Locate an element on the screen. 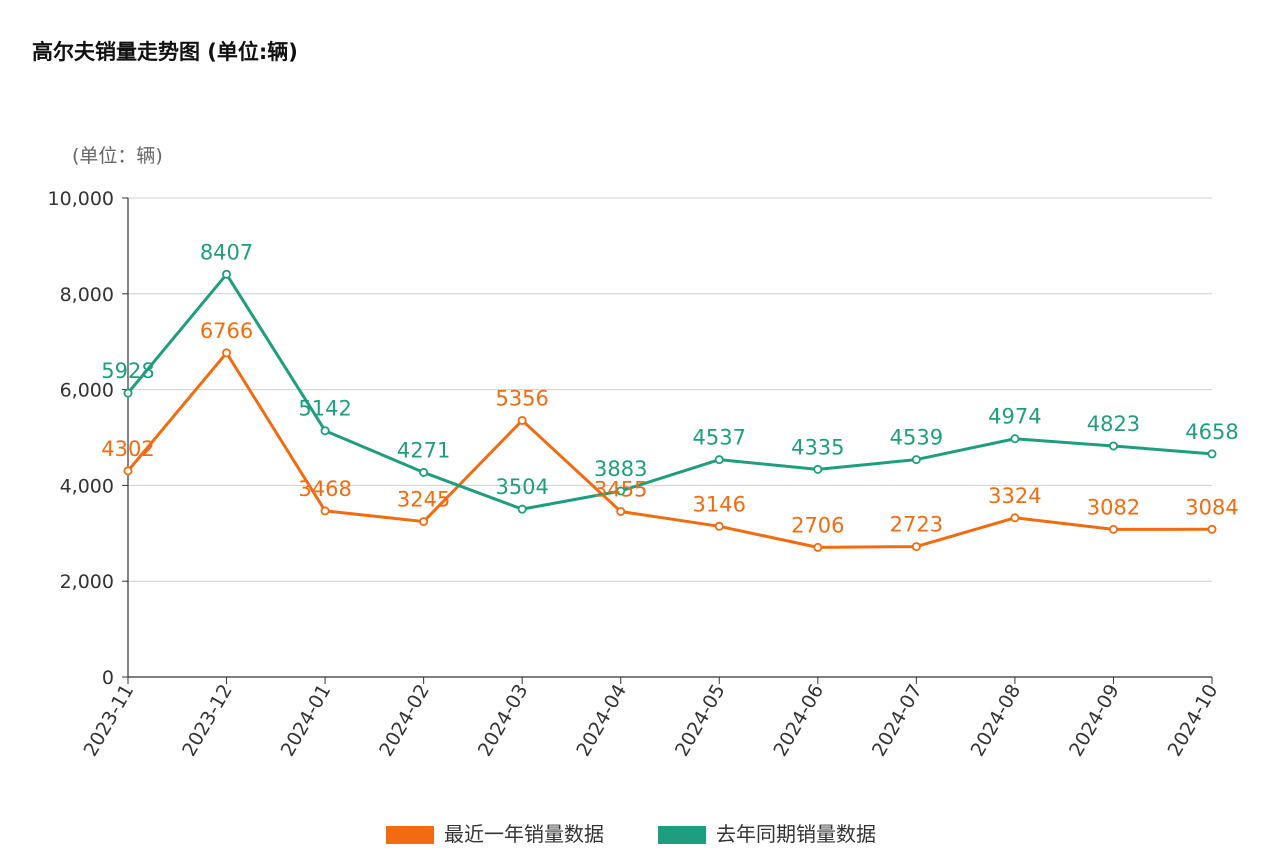 Image resolution: width=1264 pixels, height=860 pixels. x-tick-label: 2024-04 is located at coordinates (601, 721).